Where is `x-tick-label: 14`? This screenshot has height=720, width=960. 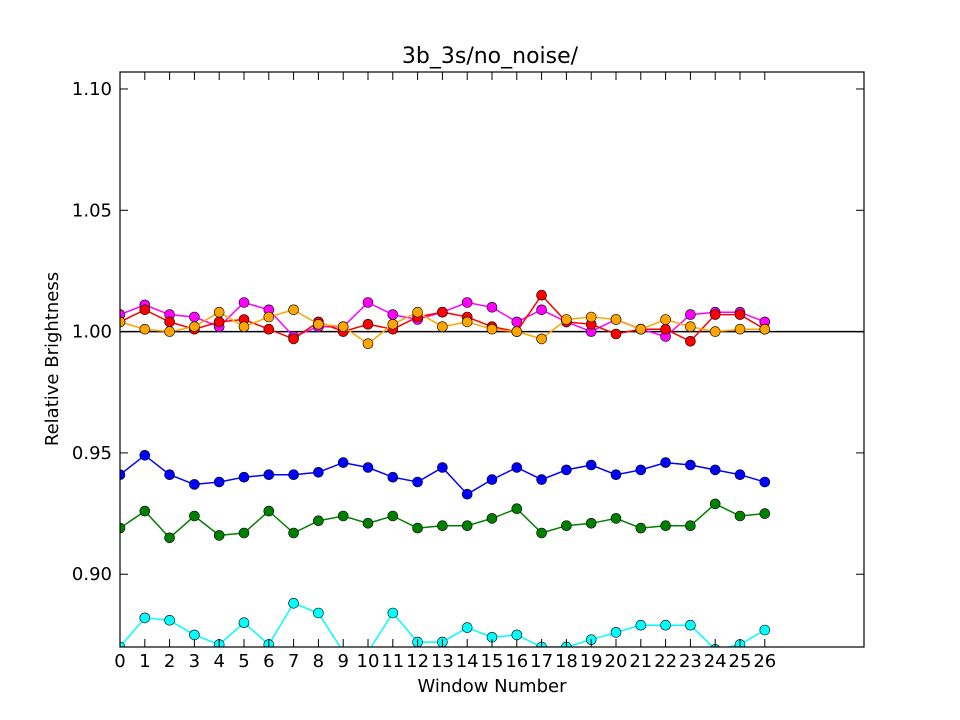 x-tick-label: 14 is located at coordinates (467, 661).